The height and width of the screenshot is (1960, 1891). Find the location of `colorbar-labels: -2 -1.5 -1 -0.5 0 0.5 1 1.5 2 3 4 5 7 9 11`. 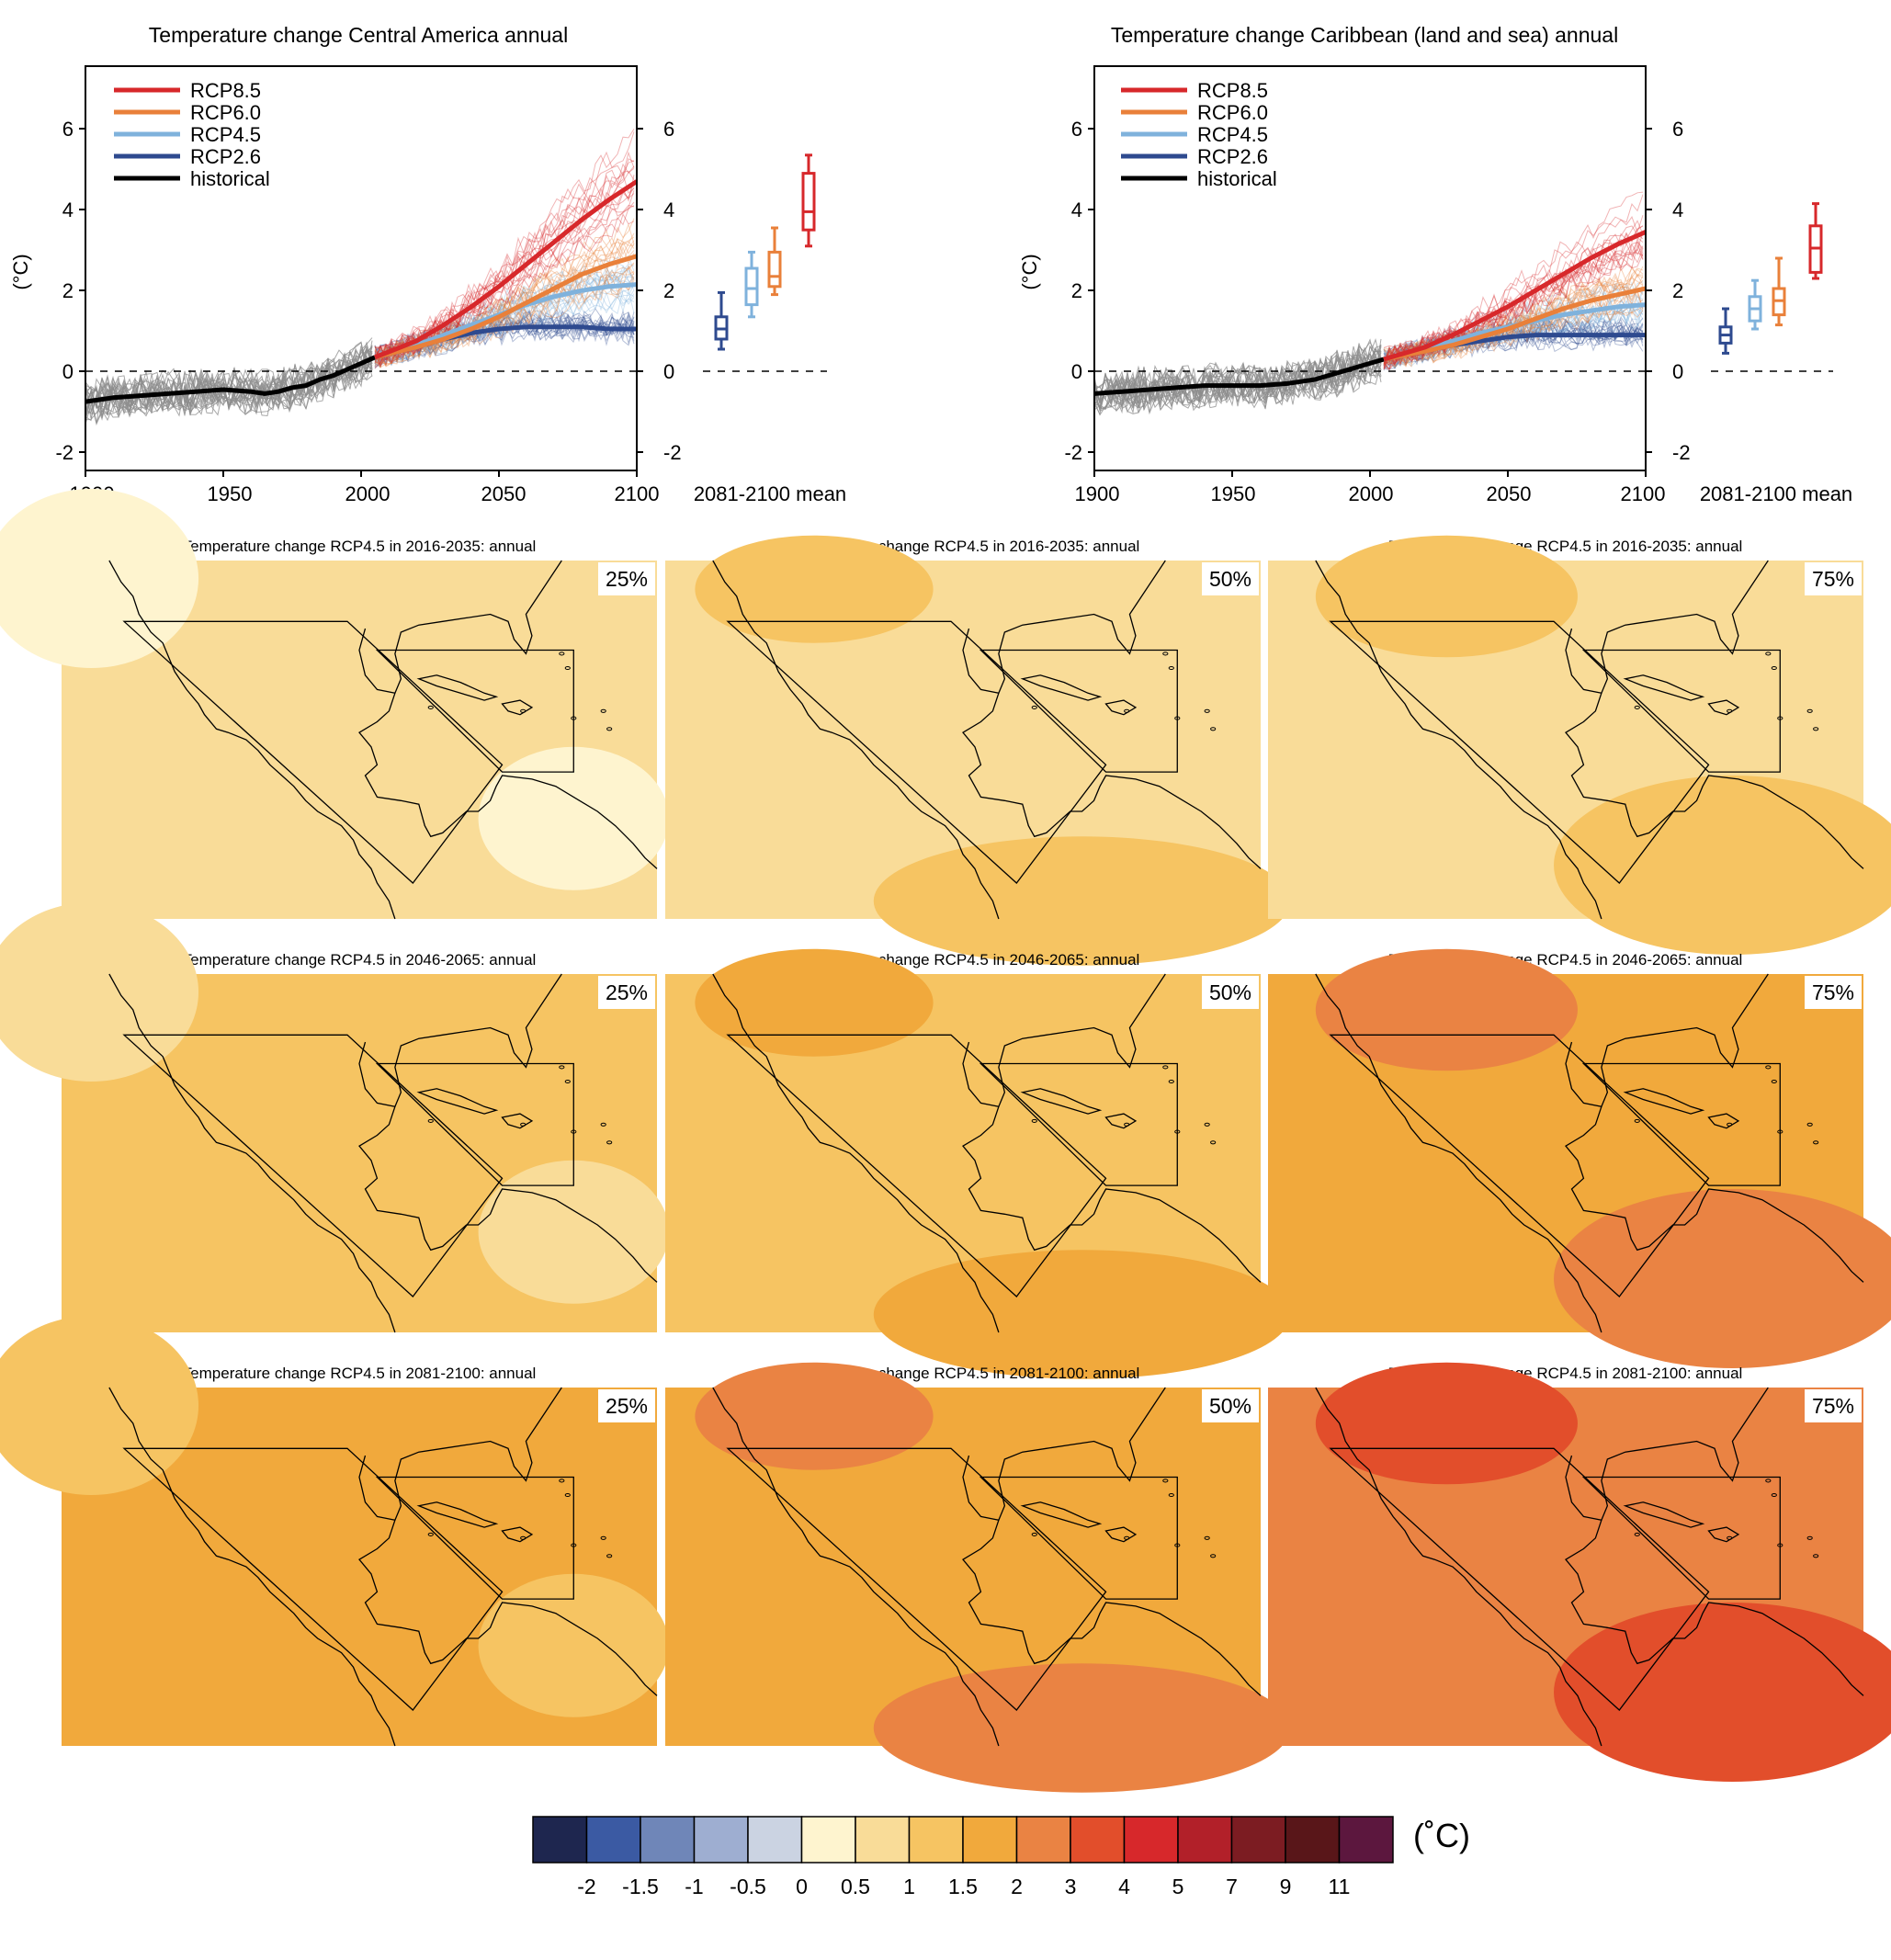

colorbar-labels: -2 -1.5 -1 -0.5 0 0.5 1 1.5 2 3 4 5 7 9 11 is located at coordinates (963, 1886).